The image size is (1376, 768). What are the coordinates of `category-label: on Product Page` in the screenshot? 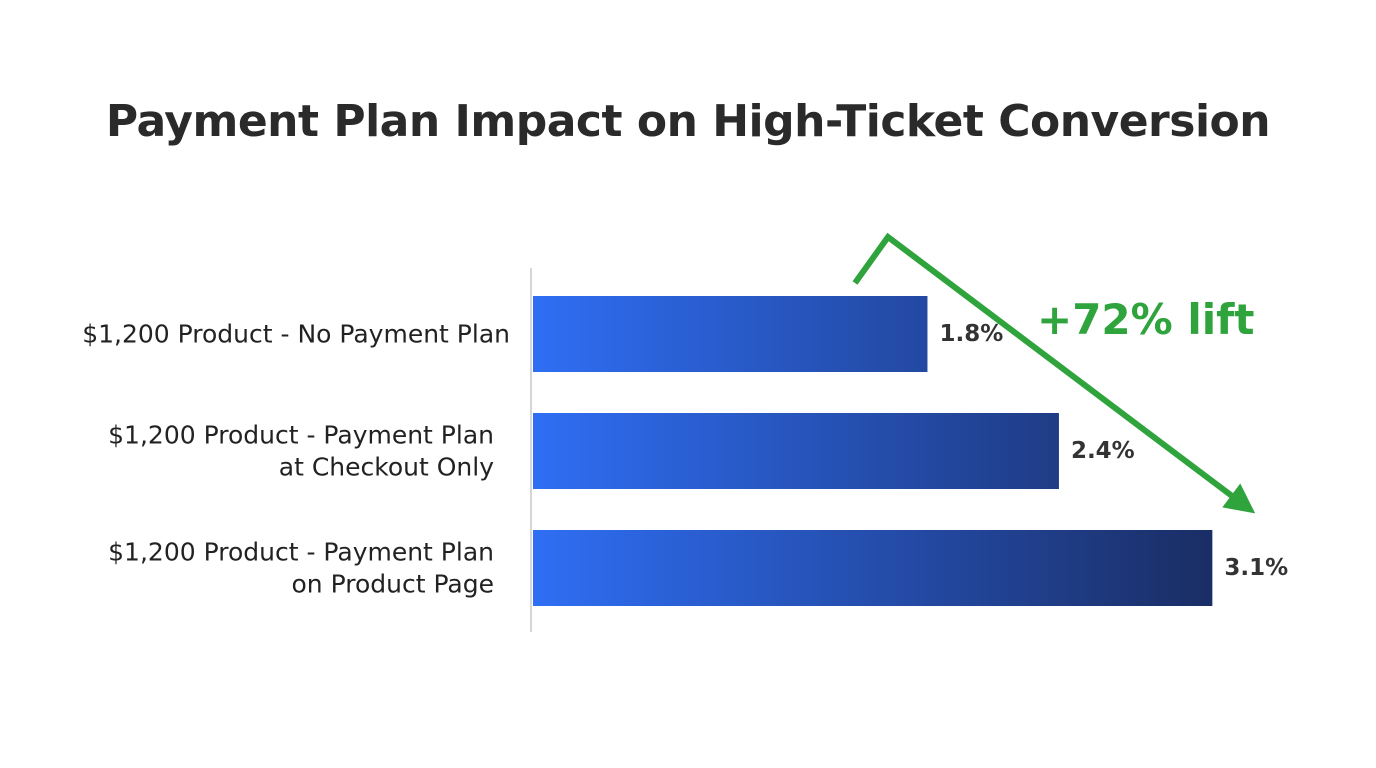 It's located at (393, 584).